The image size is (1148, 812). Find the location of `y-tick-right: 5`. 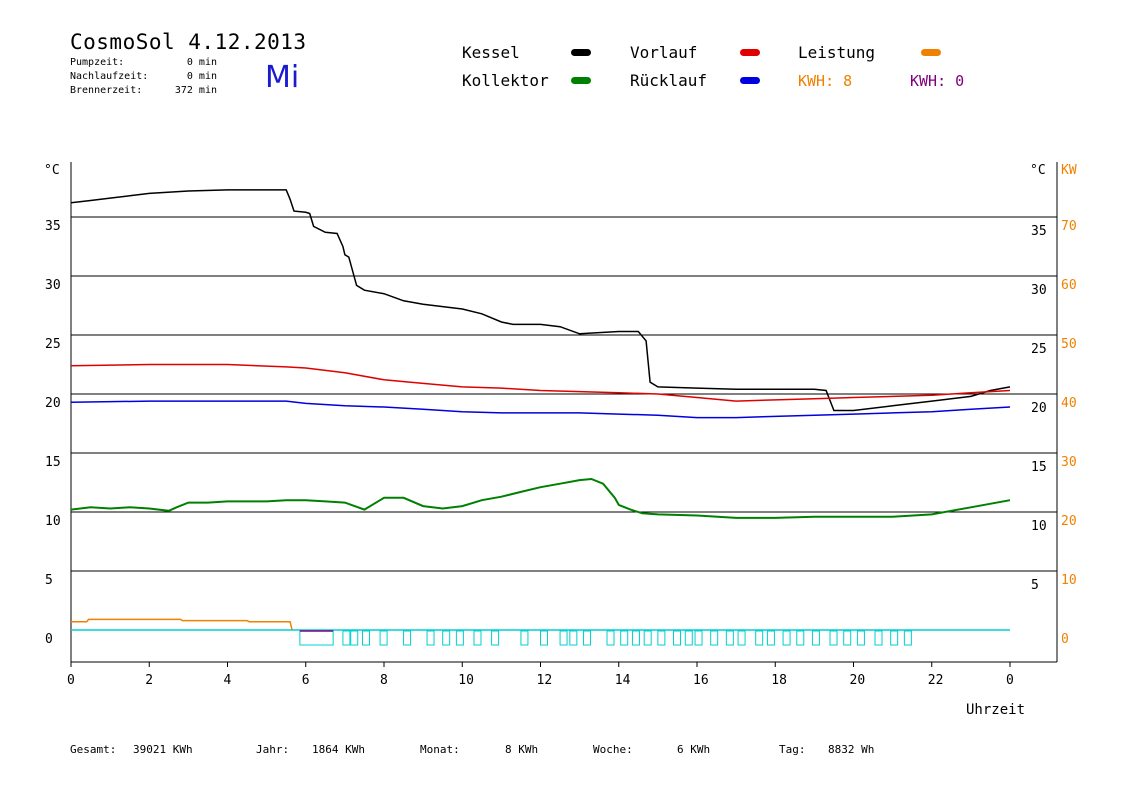

y-tick-right: 5 is located at coordinates (1035, 585).